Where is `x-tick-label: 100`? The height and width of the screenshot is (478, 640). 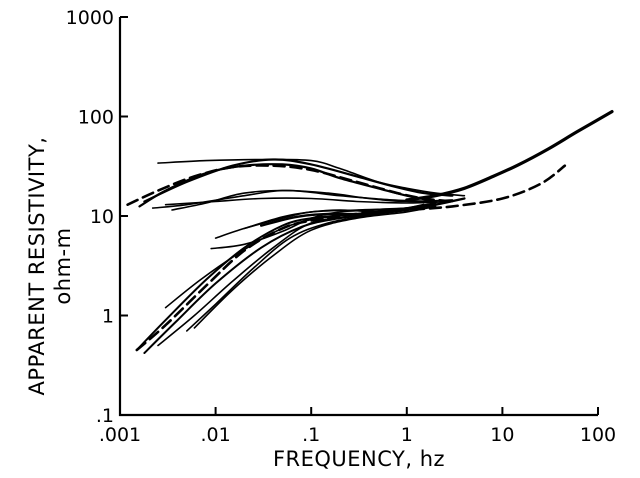 x-tick-label: 100 is located at coordinates (598, 435).